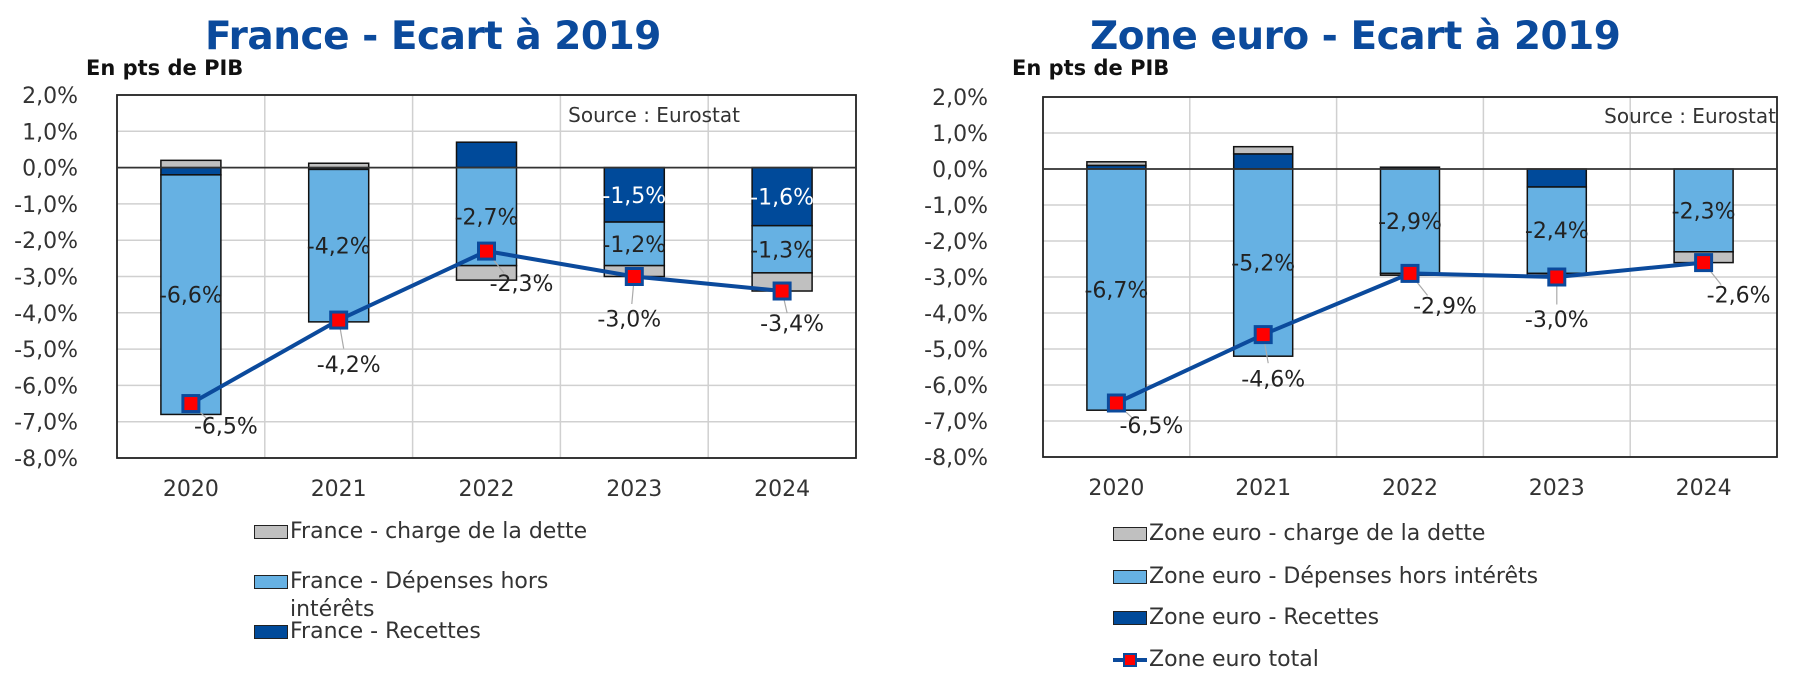 The height and width of the screenshot is (693, 1797). What do you see at coordinates (1317, 533) in the screenshot?
I see `legend-label: Zone euro - charge de la dette` at bounding box center [1317, 533].